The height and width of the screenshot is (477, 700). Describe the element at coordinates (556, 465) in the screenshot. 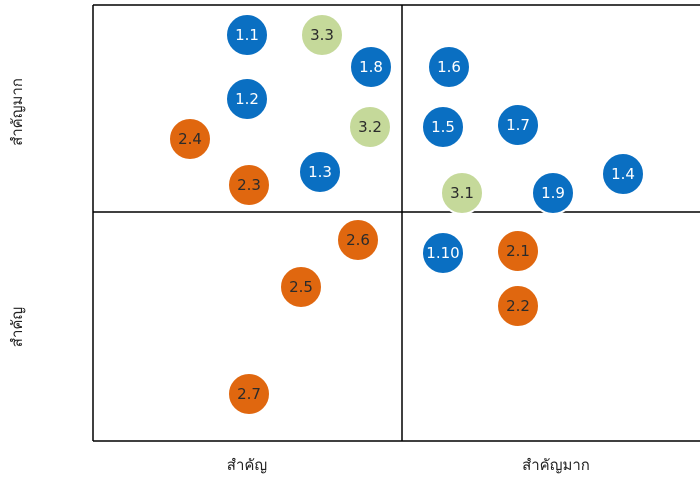

I see `x-axis-label-very-important: สำคัญมาก` at that location.